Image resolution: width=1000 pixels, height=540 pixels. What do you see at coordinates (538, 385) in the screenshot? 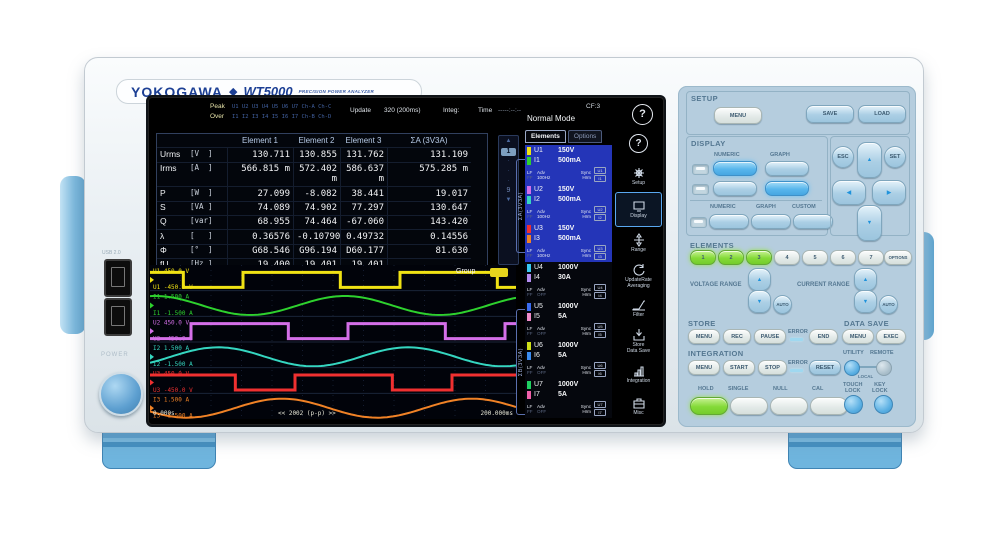
I see `voltage-channel: U7` at bounding box center [538, 385].